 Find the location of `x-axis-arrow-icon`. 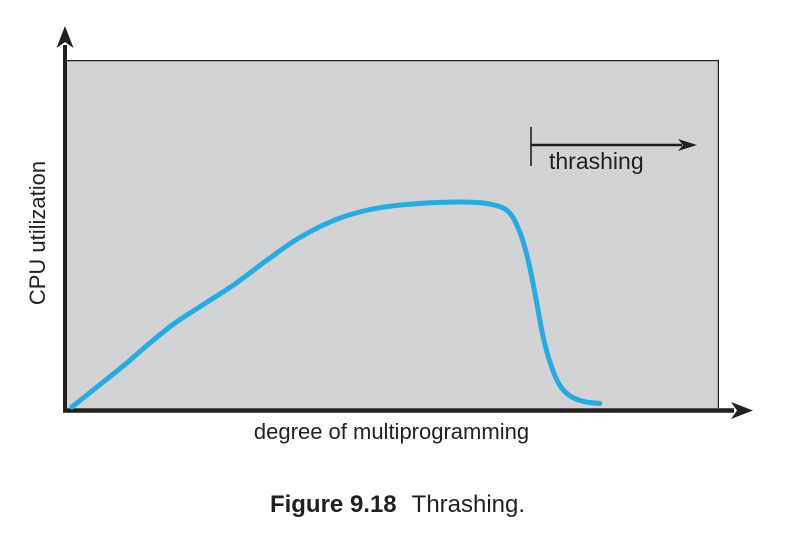

x-axis-arrow-icon is located at coordinates (742, 410).